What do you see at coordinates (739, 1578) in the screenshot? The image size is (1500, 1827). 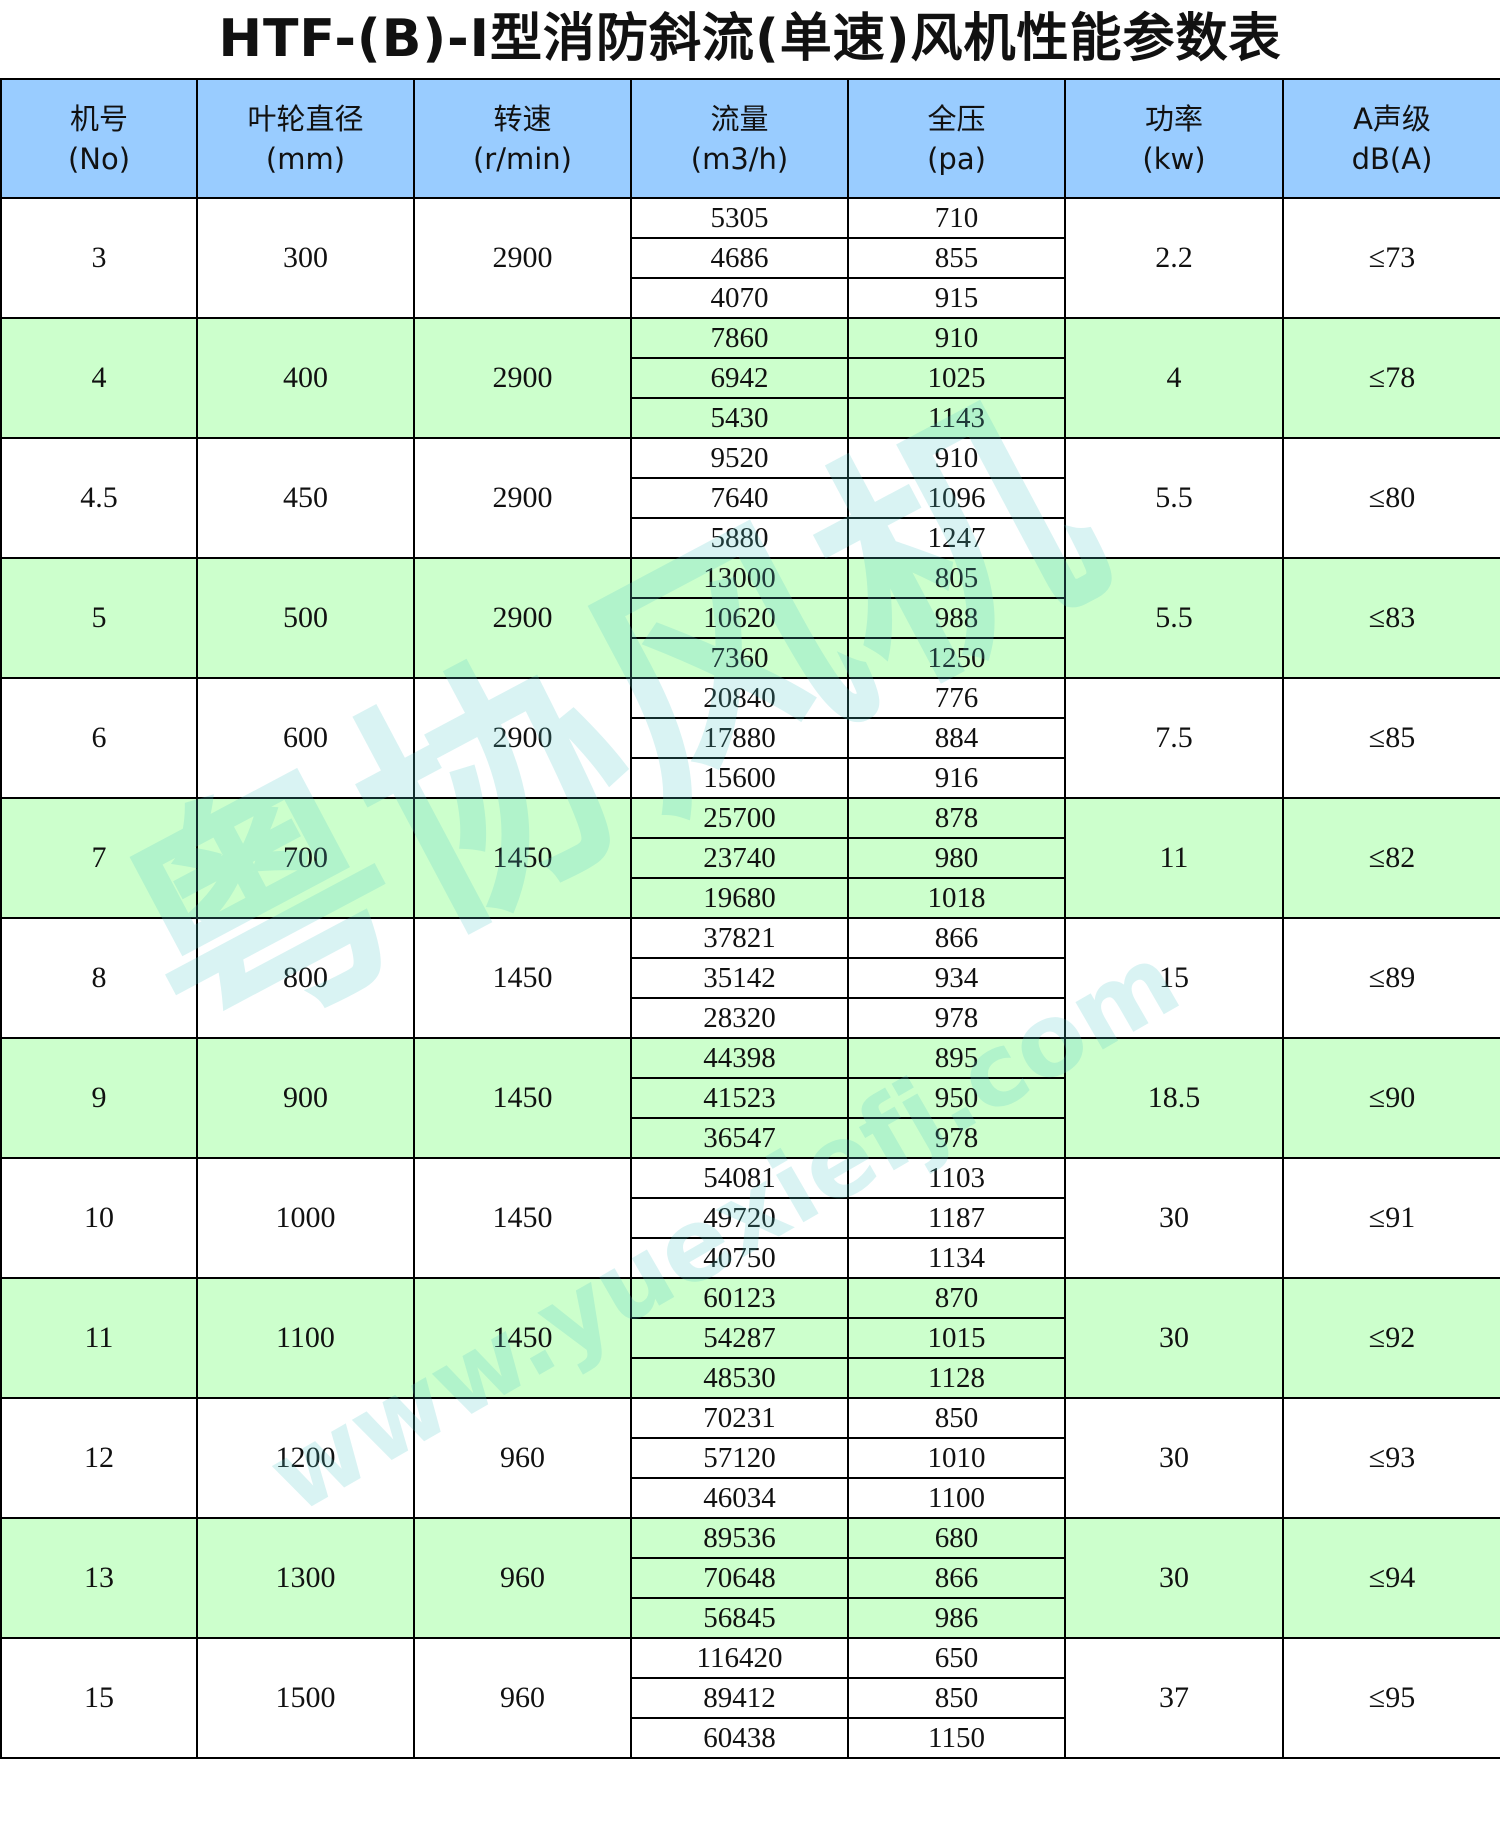 I see `cell-flow: 70648` at bounding box center [739, 1578].